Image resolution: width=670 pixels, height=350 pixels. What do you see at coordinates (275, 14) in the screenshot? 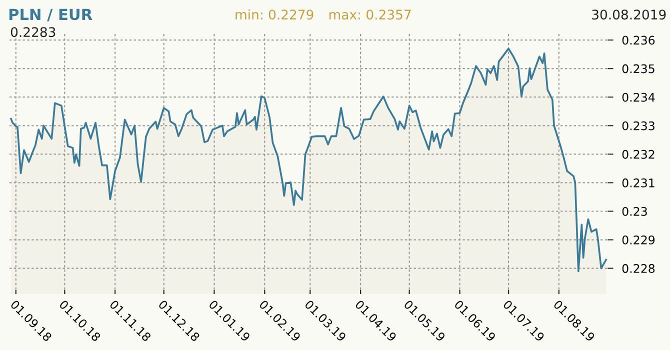
I see `text: min: 0.2279` at bounding box center [275, 14].